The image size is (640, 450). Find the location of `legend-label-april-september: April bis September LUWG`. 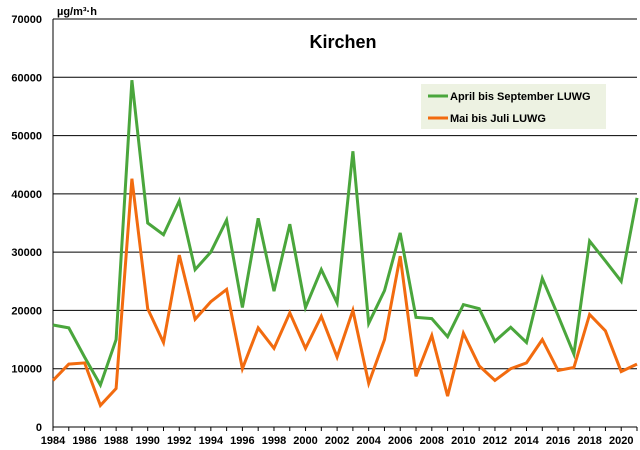

legend-label-april-september: April bis September LUWG is located at coordinates (520, 97).